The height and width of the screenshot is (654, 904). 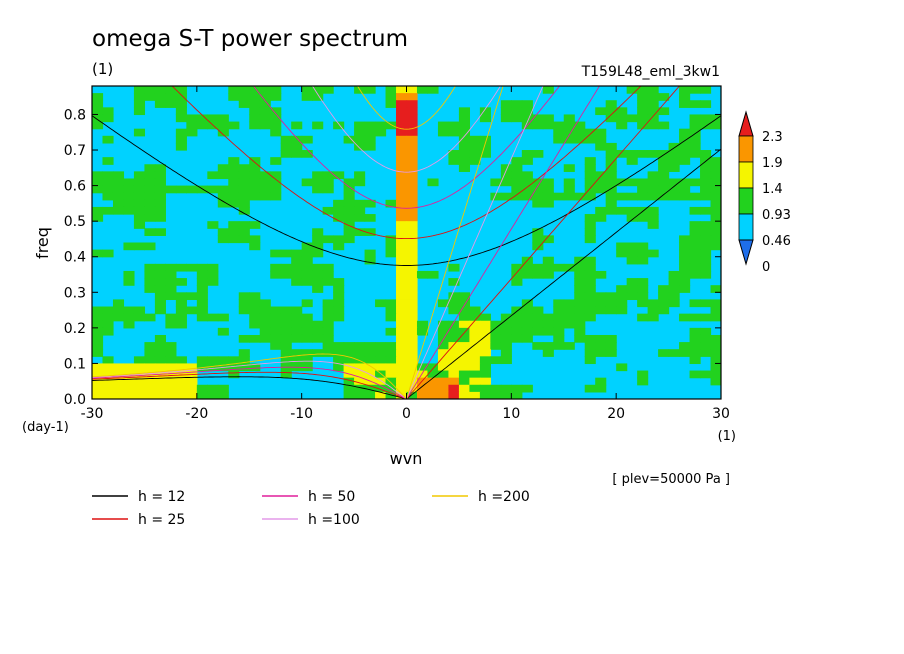 What do you see at coordinates (75, 187) in the screenshot?
I see `y-tick-label: 0.6` at bounding box center [75, 187].